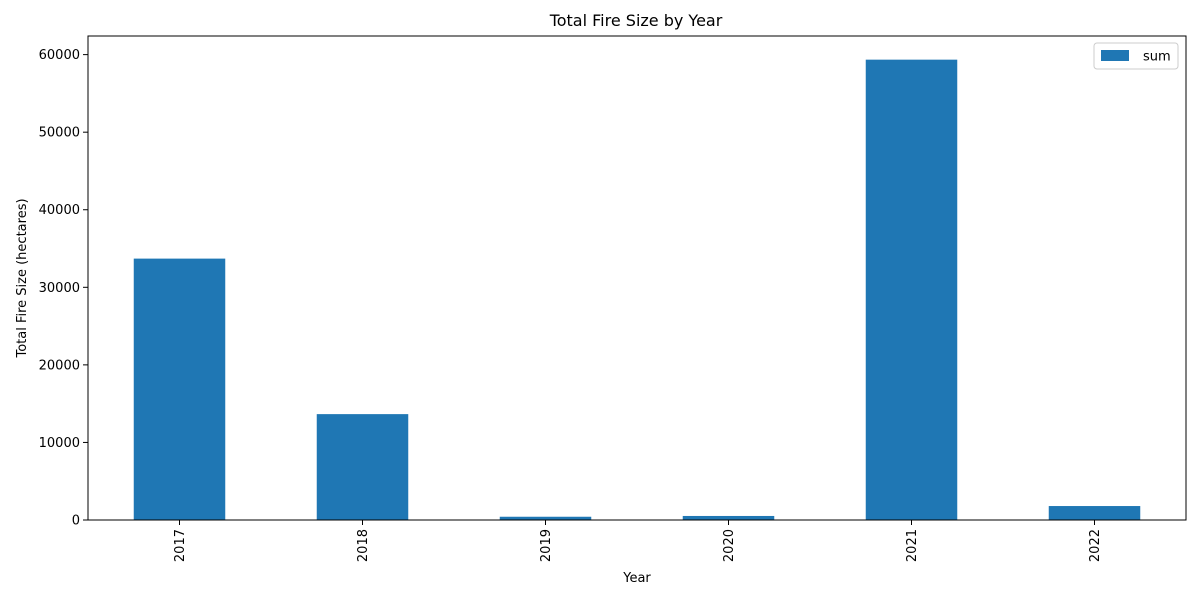 This screenshot has width=1200, height=600. I want to click on y-axis: 0 10000 20000 30000 40000 50000 60000, so click(63, 288).